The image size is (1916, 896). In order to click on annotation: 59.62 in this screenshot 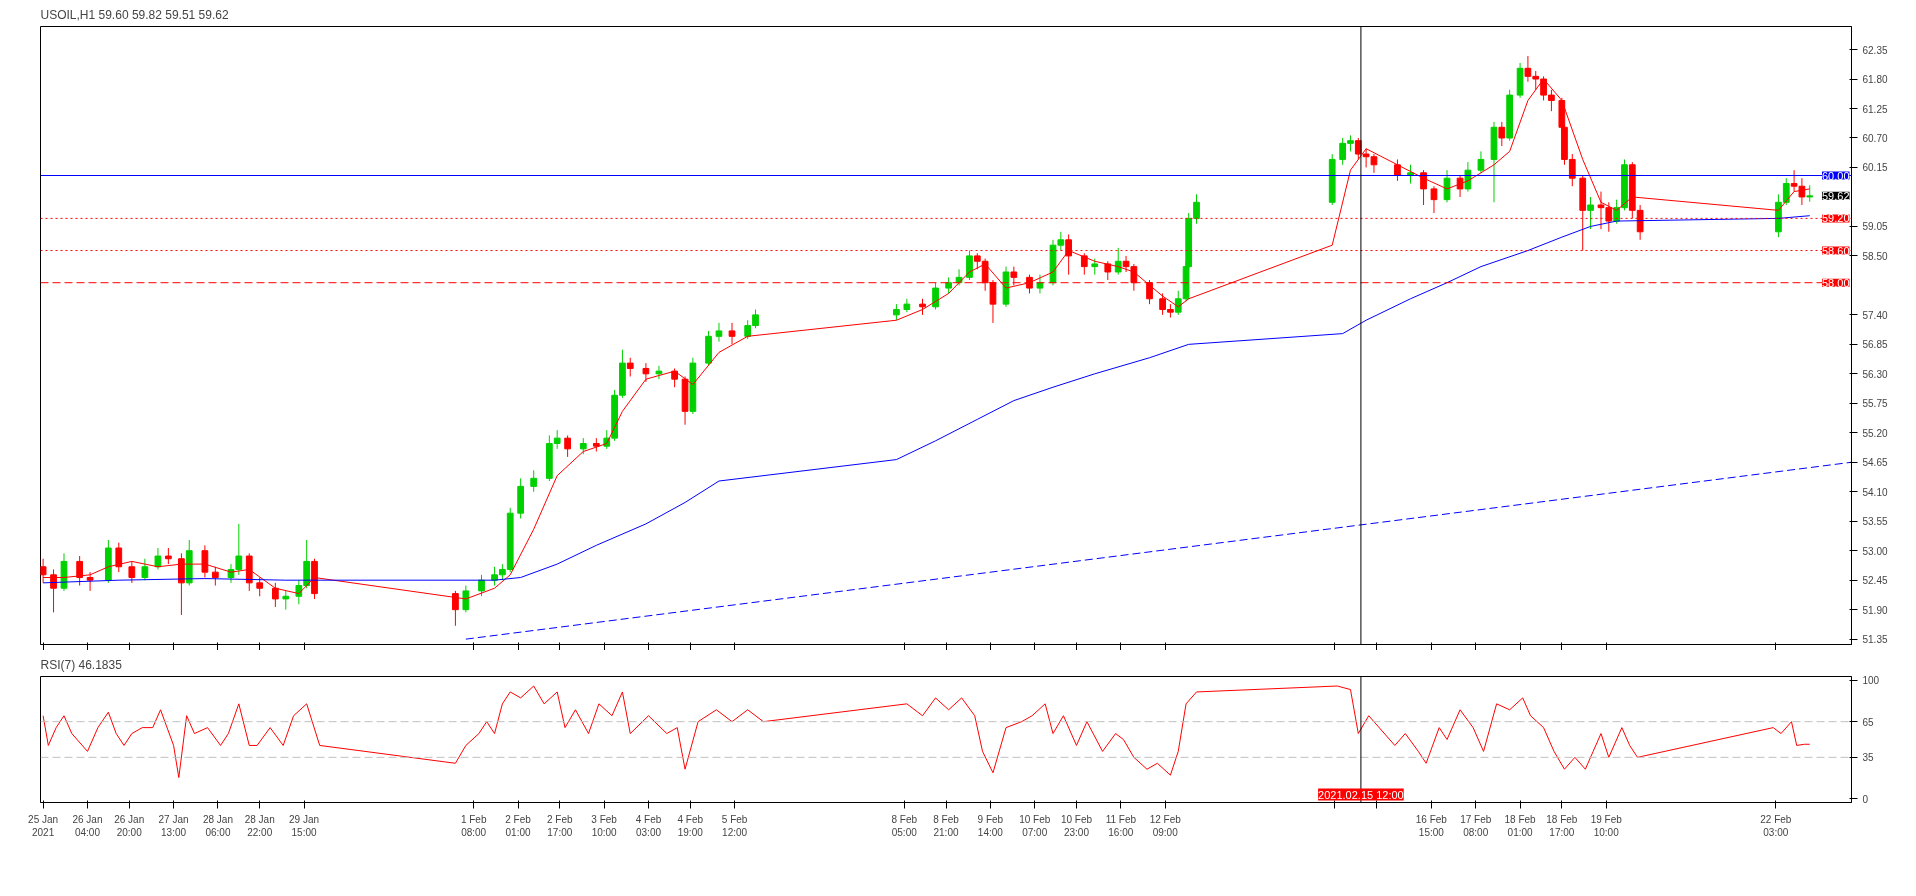, I will do `click(1835, 195)`.